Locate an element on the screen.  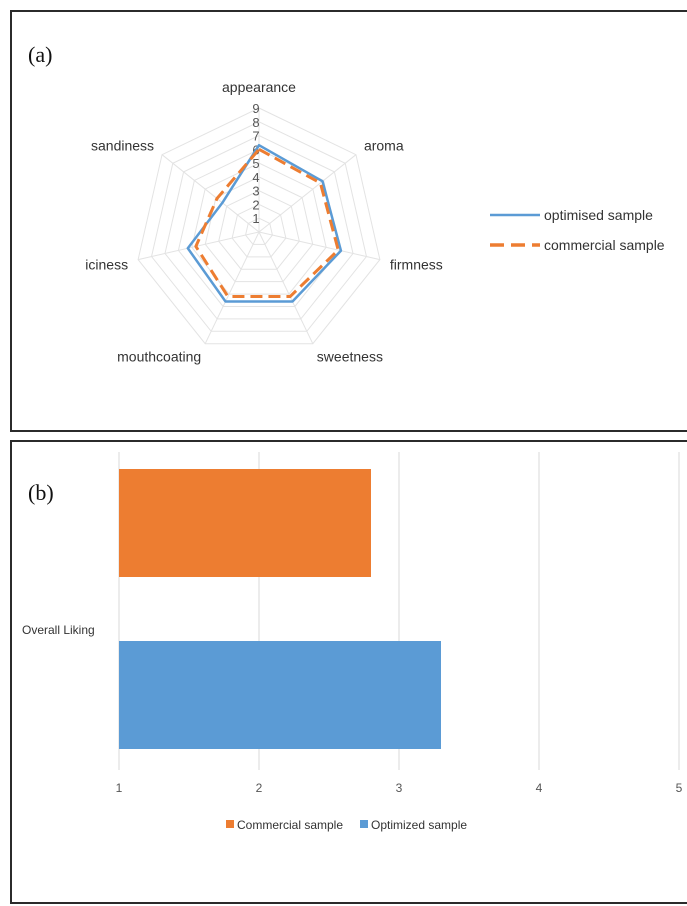
bar-category-label: Overall Liking is located at coordinates (58, 630).